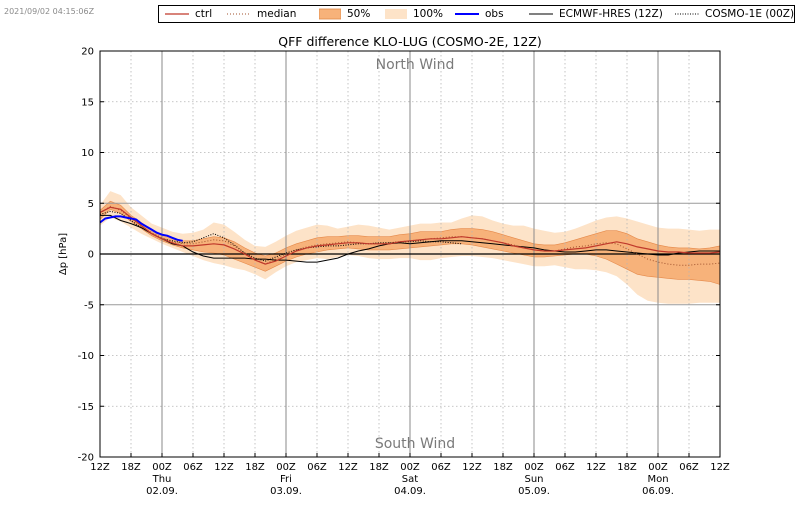  What do you see at coordinates (541, 14) in the screenshot?
I see `legend-swatch-ecmwf` at bounding box center [541, 14].